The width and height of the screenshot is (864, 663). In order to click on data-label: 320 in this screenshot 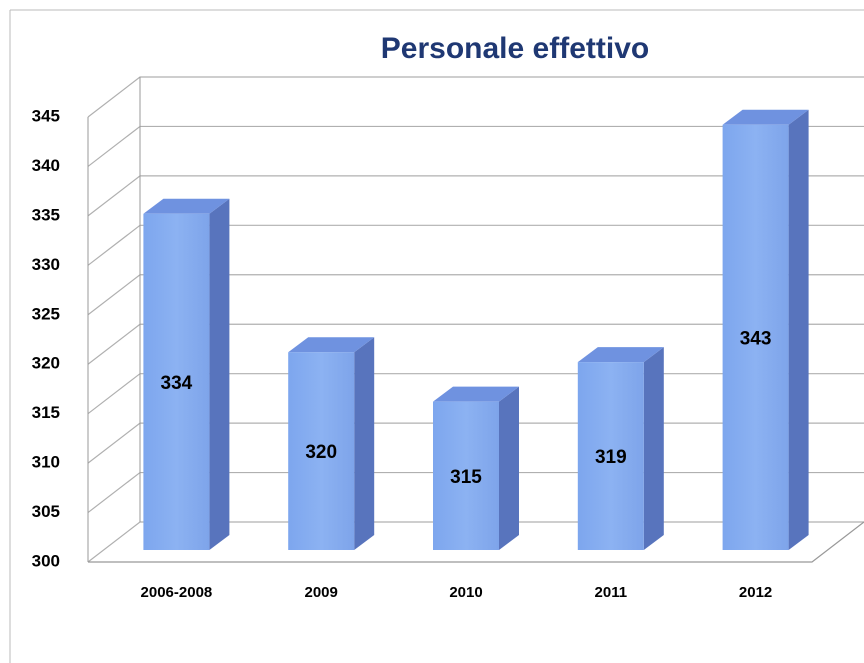, I will do `click(321, 452)`.